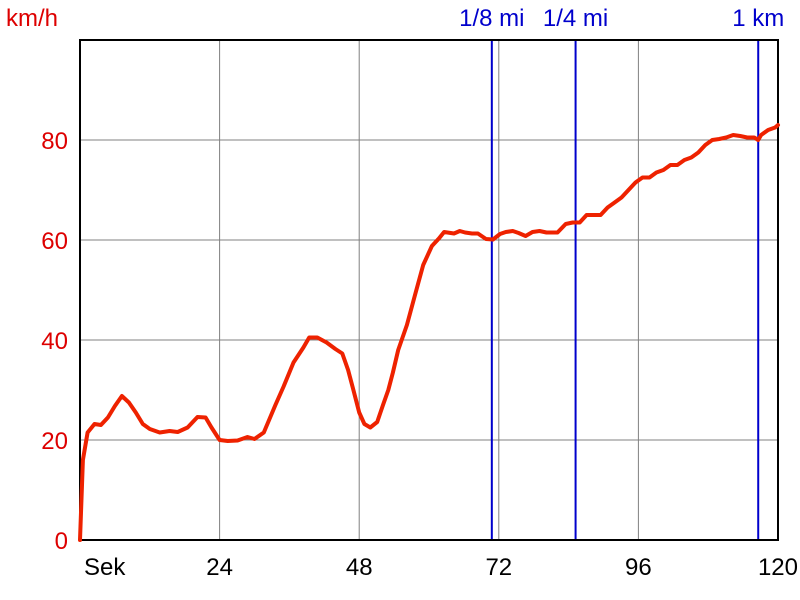  What do you see at coordinates (61, 541) in the screenshot?
I see `y-tick-label-0: 0` at bounding box center [61, 541].